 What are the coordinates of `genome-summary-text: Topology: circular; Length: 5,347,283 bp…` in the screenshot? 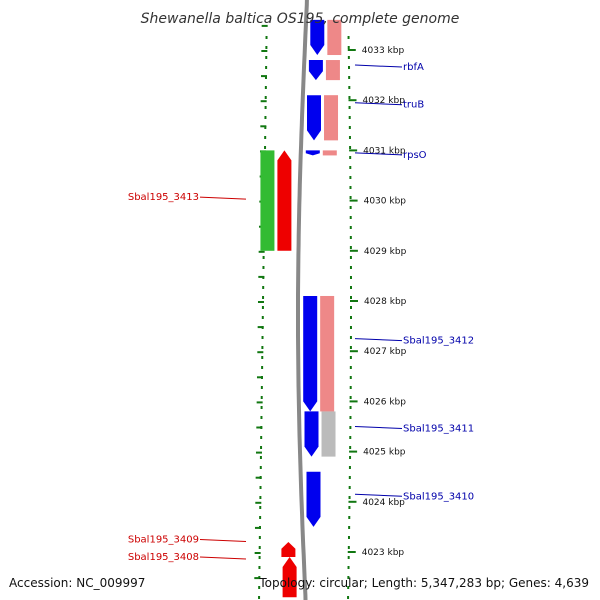 It's located at (423, 583).